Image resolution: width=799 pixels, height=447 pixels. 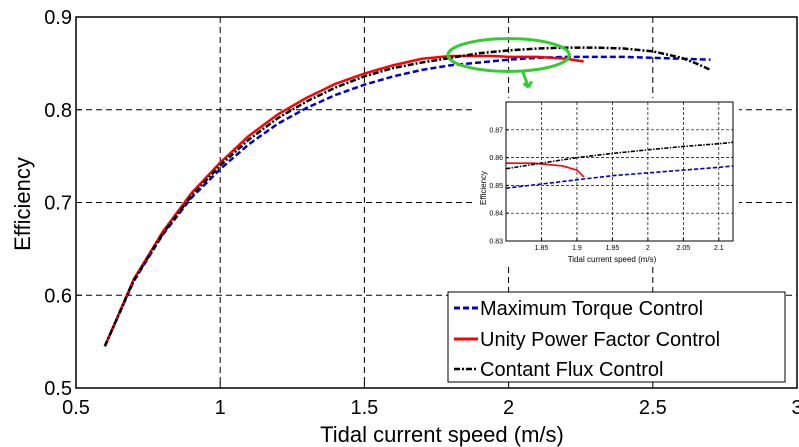 What do you see at coordinates (795, 408) in the screenshot?
I see `main-x-tick-label: 3` at bounding box center [795, 408].